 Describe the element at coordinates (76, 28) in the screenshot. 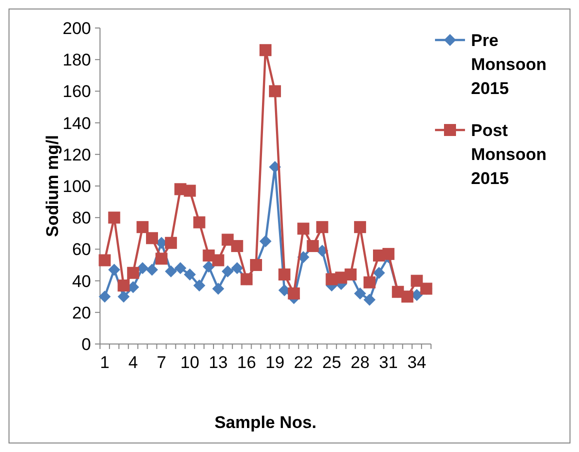

I see `y-tick-label: 200` at that location.